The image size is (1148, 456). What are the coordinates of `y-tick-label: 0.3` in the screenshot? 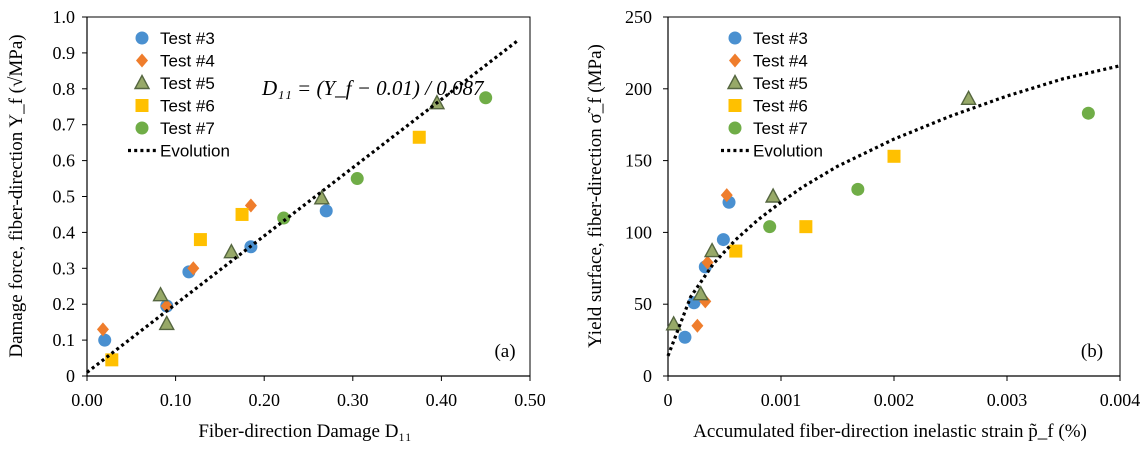 It's located at (64, 268).